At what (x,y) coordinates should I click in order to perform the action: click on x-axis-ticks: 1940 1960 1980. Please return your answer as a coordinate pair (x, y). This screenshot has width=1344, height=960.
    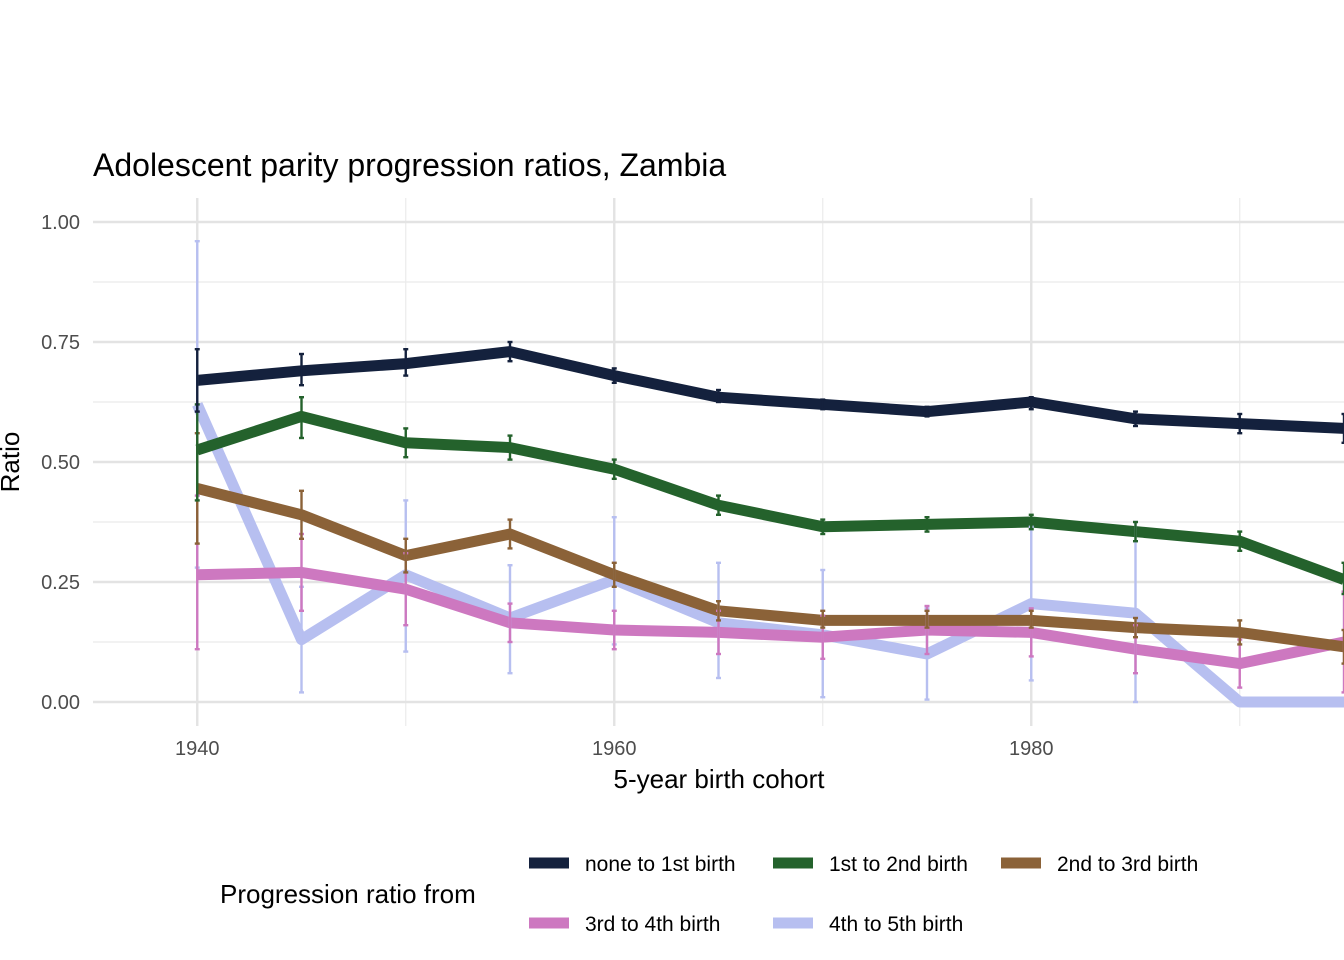
    Looking at the image, I should click on (614, 749).